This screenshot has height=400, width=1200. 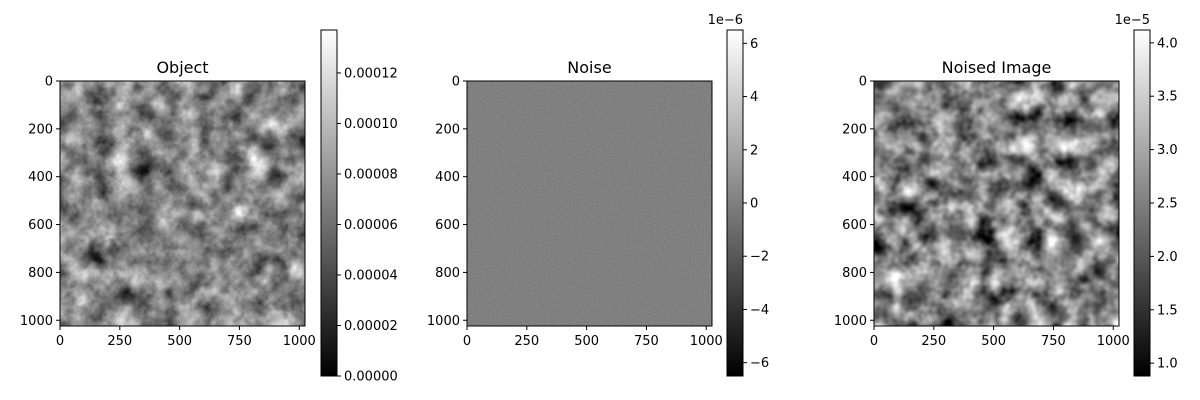 What do you see at coordinates (371, 73) in the screenshot?
I see `colorbar-tick-label-0-6: 0.00012` at bounding box center [371, 73].